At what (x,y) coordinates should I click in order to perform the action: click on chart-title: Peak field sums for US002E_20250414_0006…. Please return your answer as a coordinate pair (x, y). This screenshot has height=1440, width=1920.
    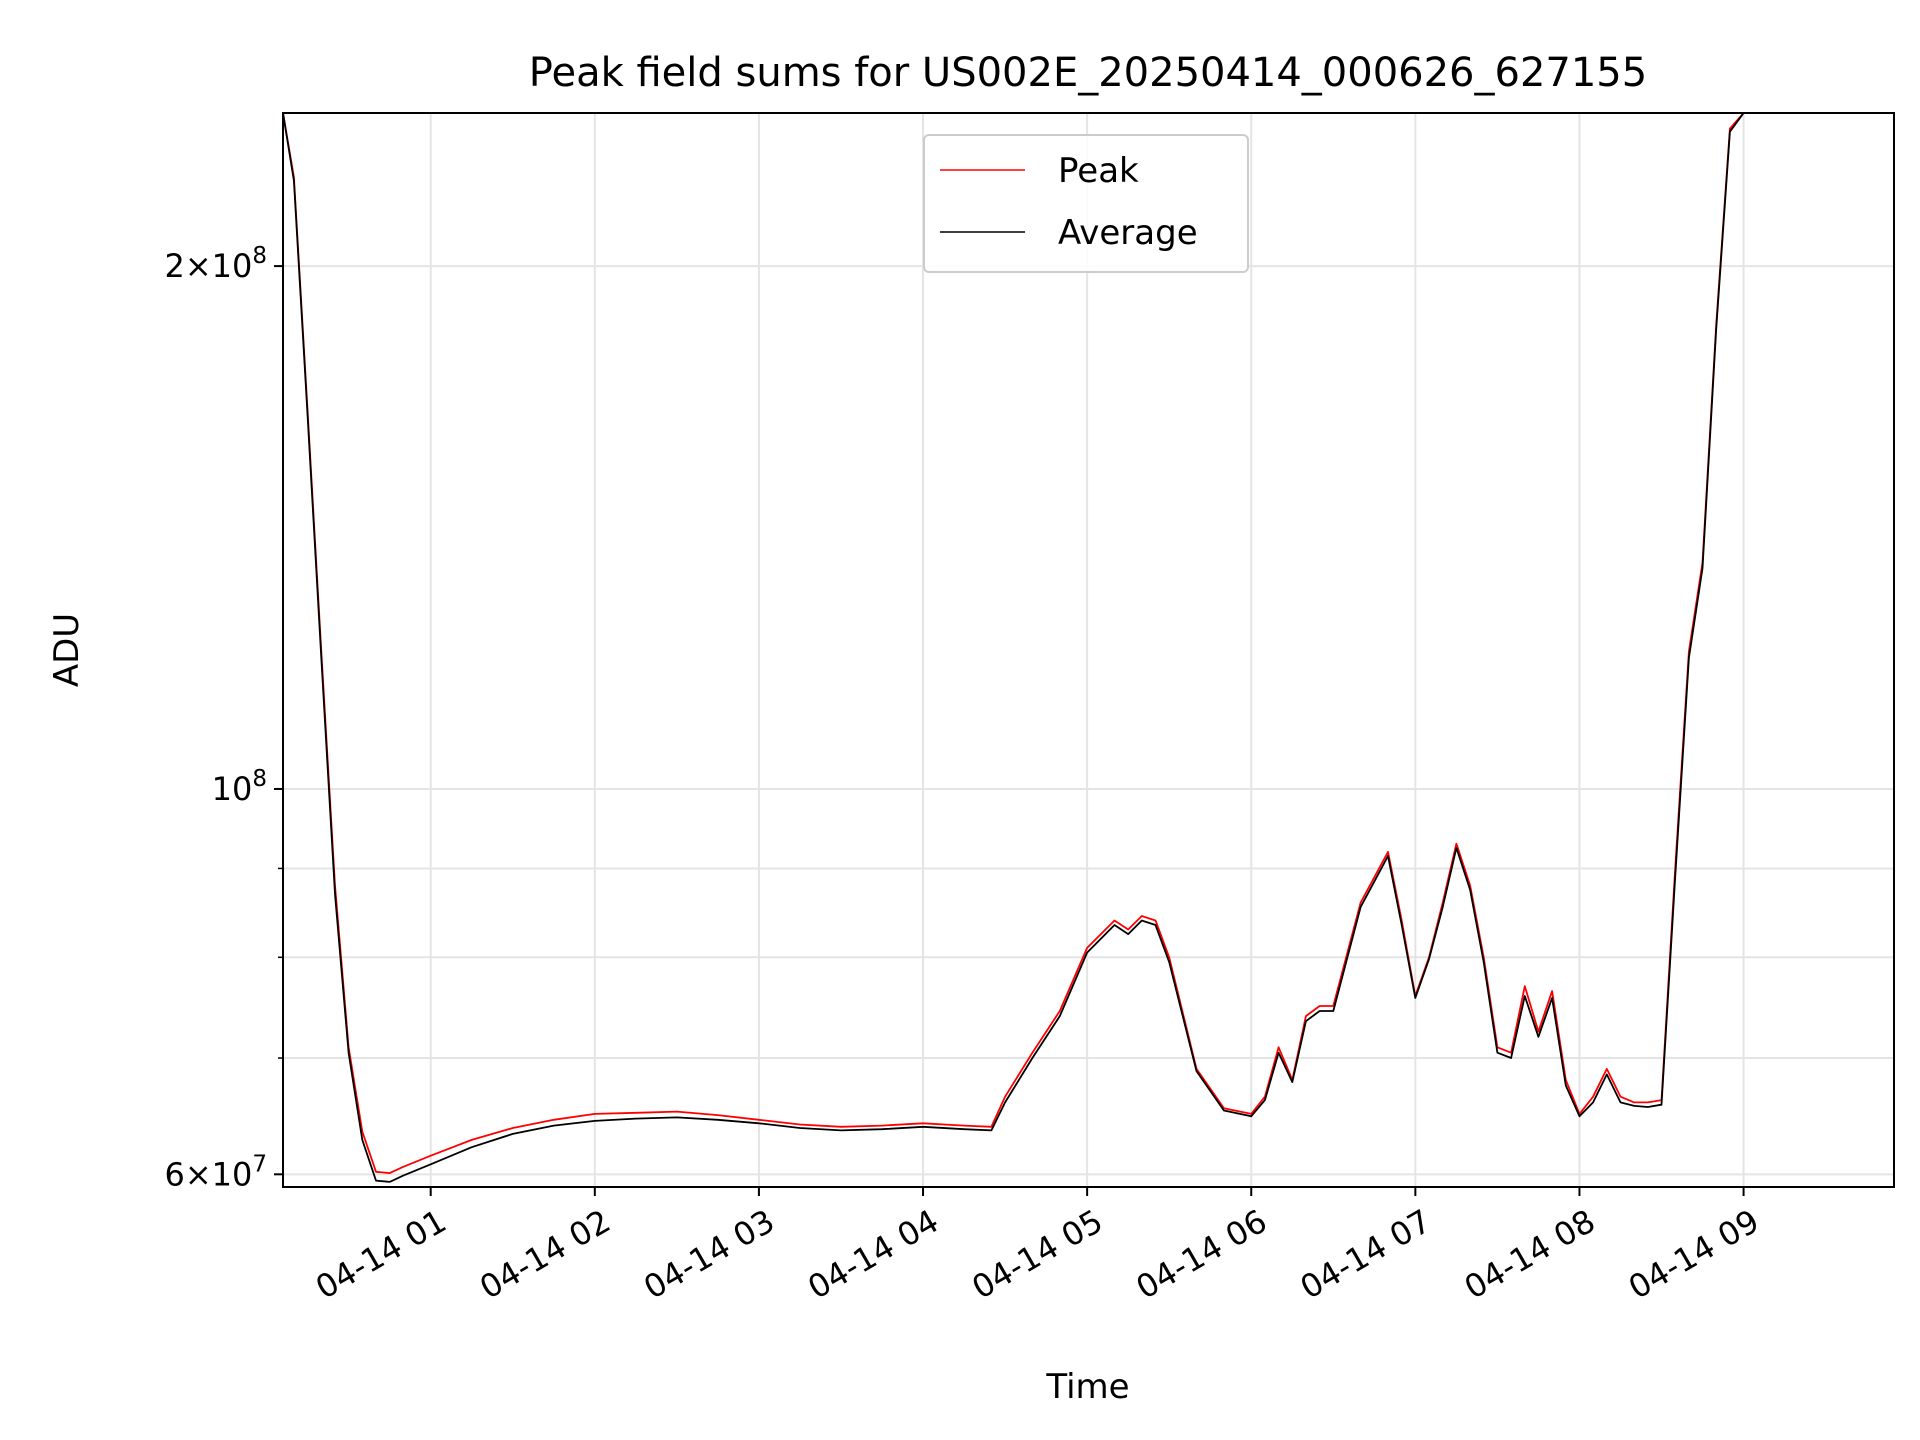
    Looking at the image, I should click on (1088, 73).